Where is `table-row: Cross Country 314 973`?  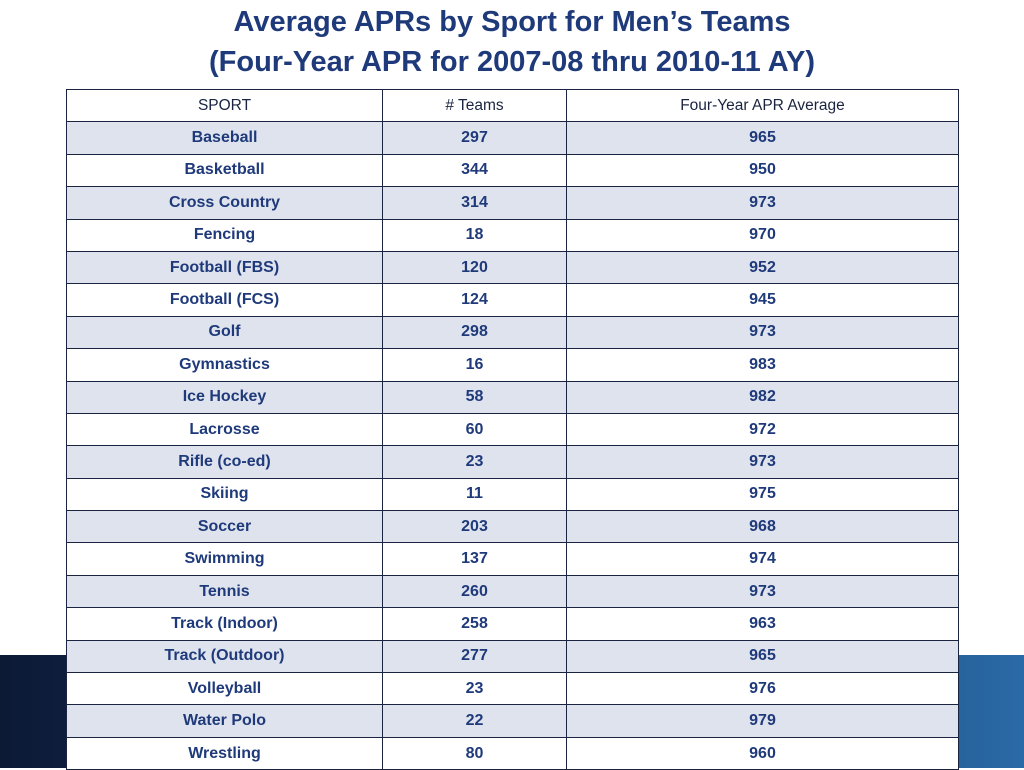 table-row: Cross Country 314 973 is located at coordinates (512, 203).